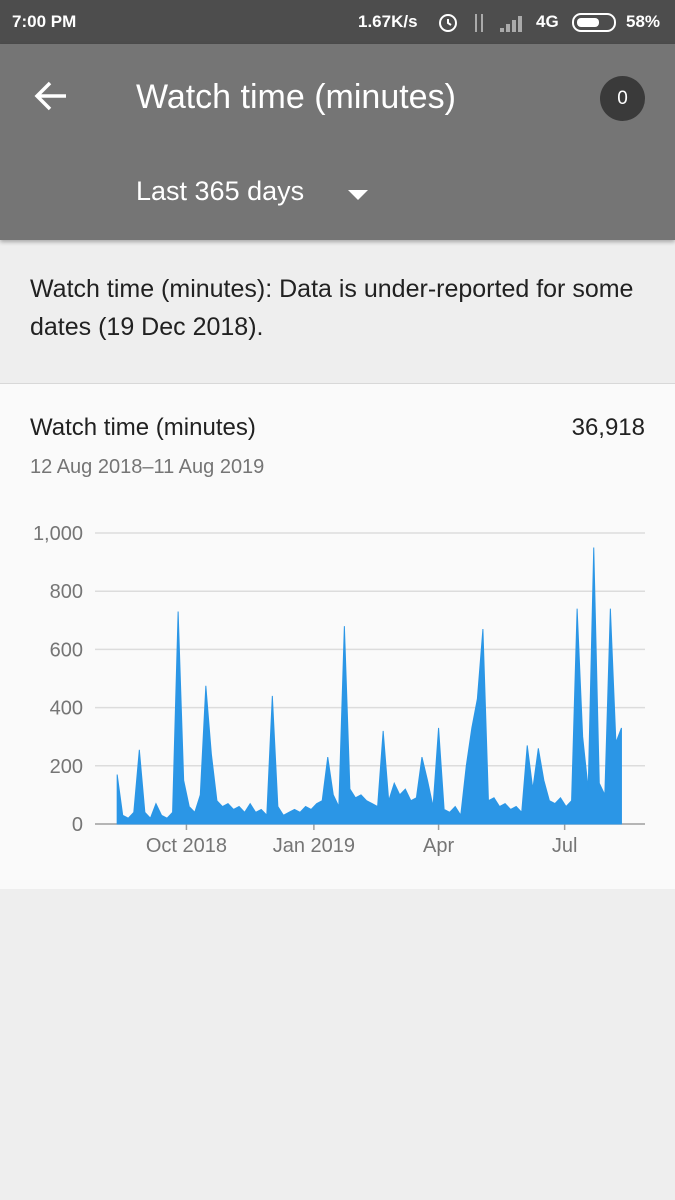  Describe the element at coordinates (643, 21) in the screenshot. I see `battery: 58%` at that location.